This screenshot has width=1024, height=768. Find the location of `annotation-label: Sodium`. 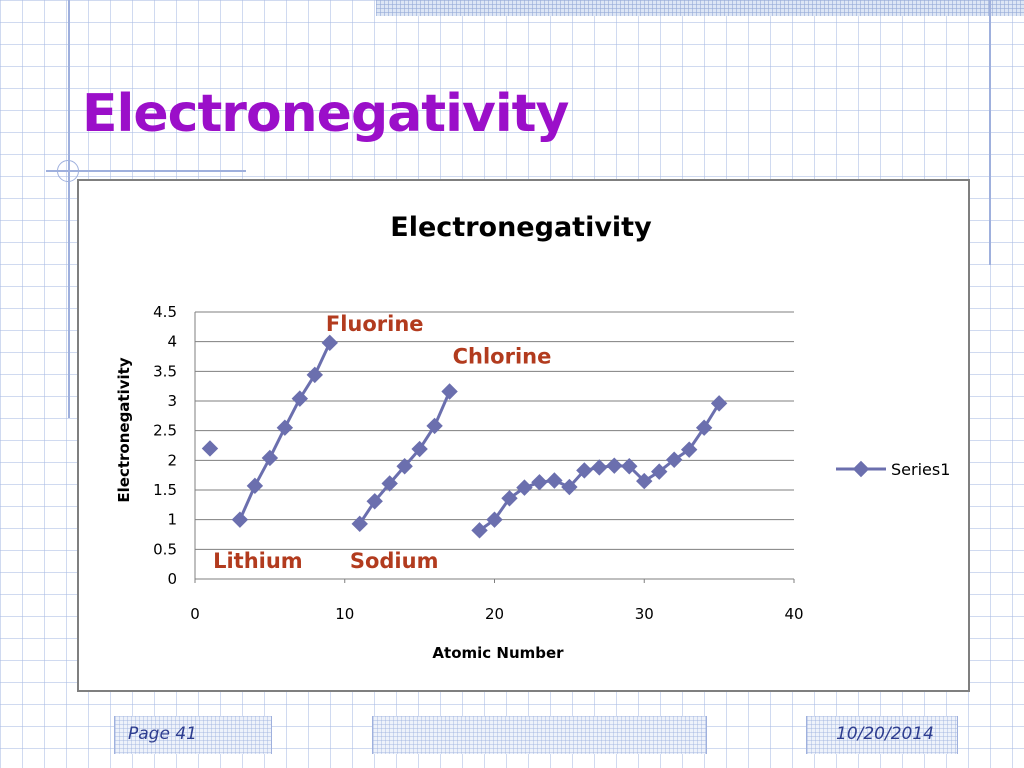

annotation-label: Sodium is located at coordinates (394, 561).